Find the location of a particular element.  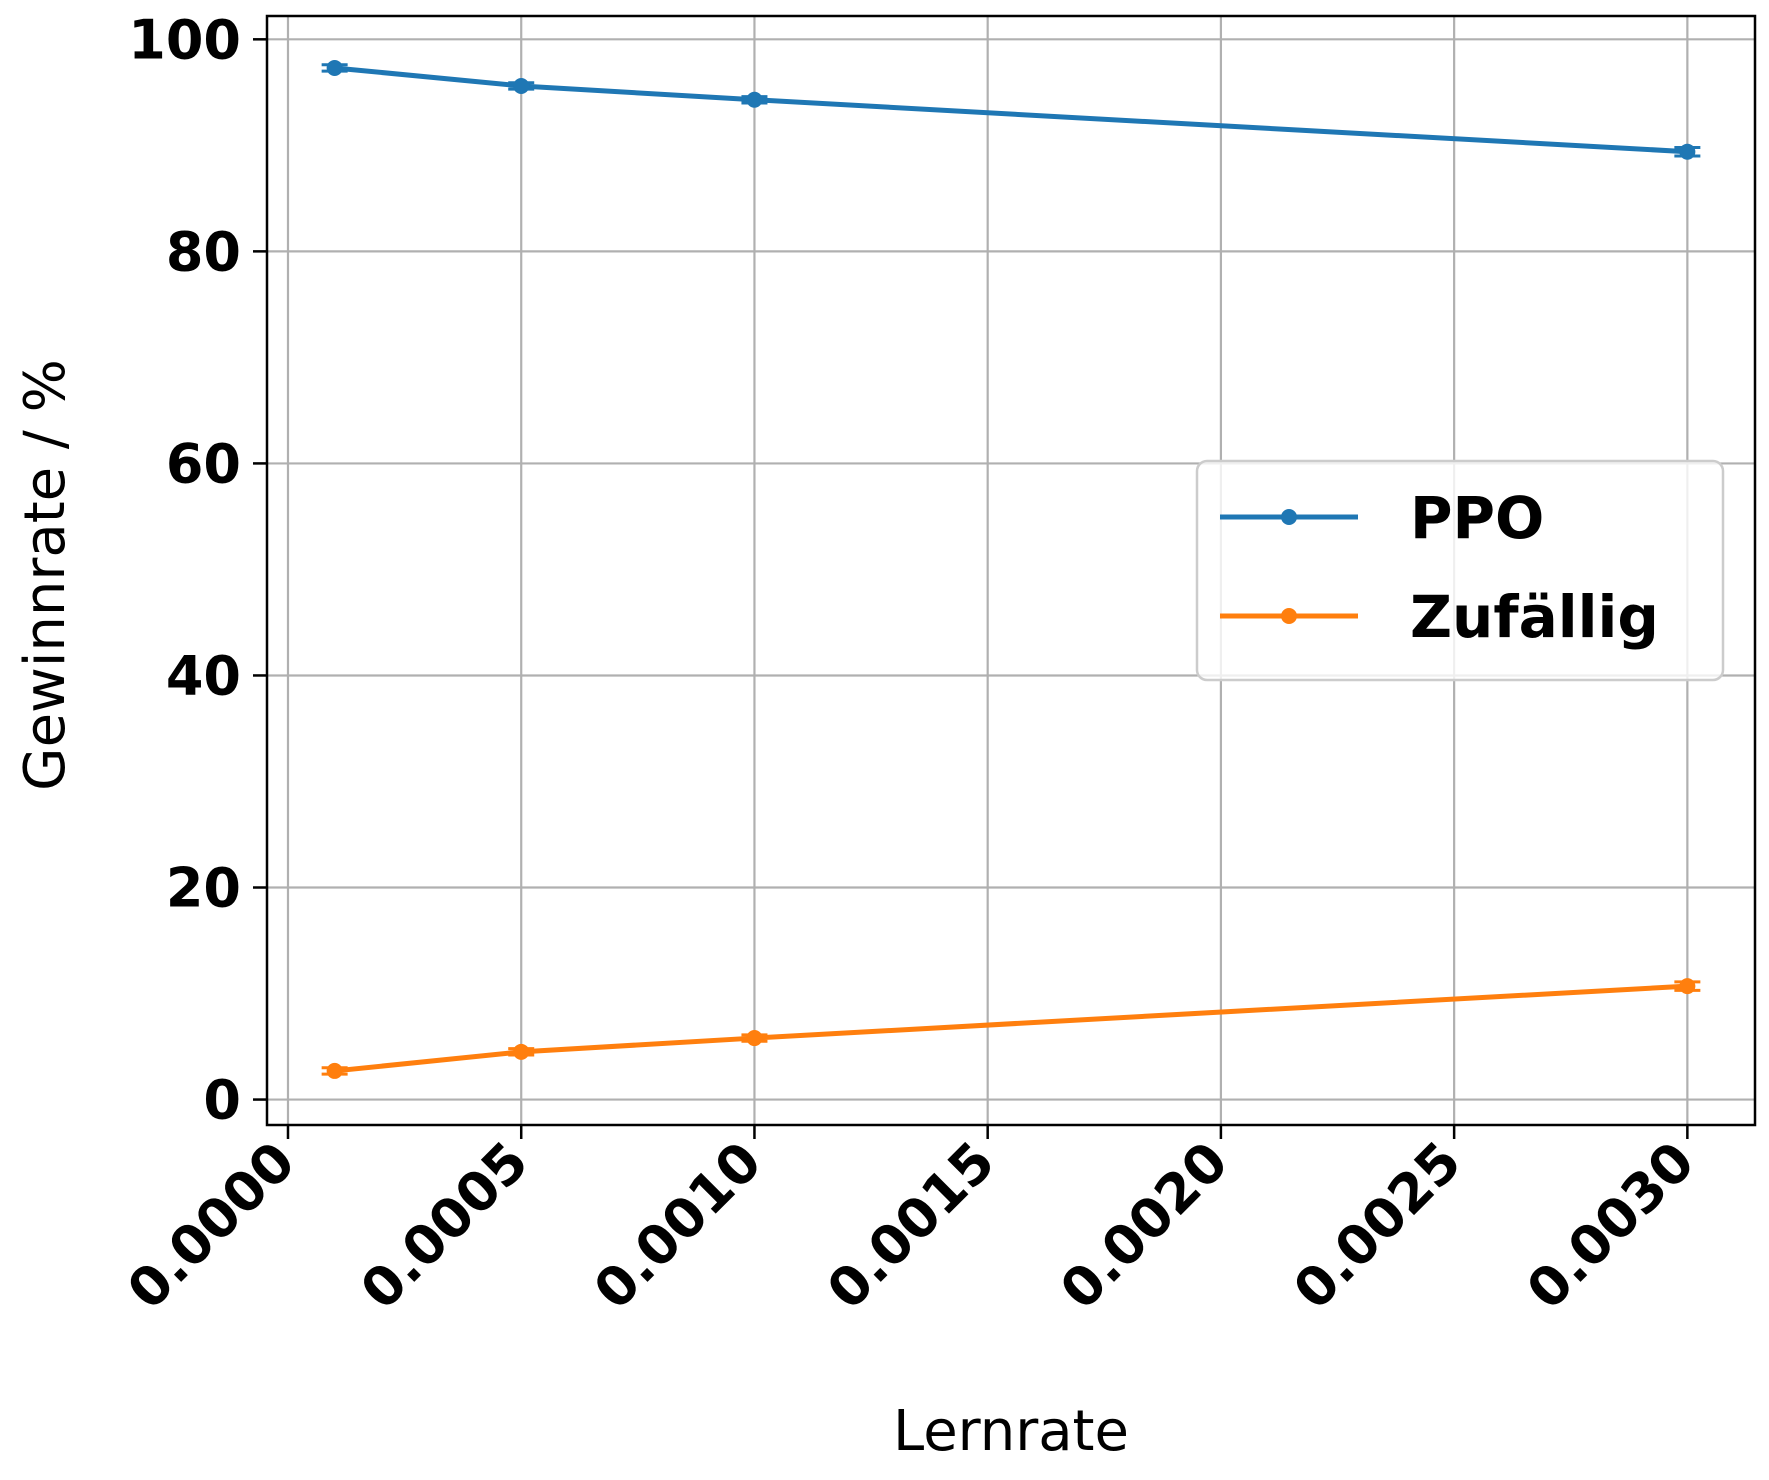

legend-label: Zufällig is located at coordinates (1534, 617).